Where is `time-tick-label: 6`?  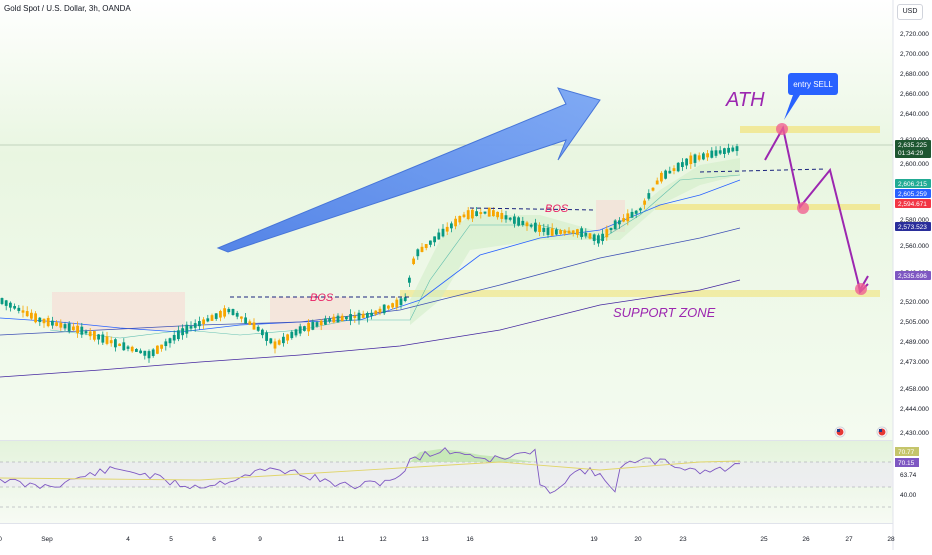
time-tick-label: 6 is located at coordinates (214, 539).